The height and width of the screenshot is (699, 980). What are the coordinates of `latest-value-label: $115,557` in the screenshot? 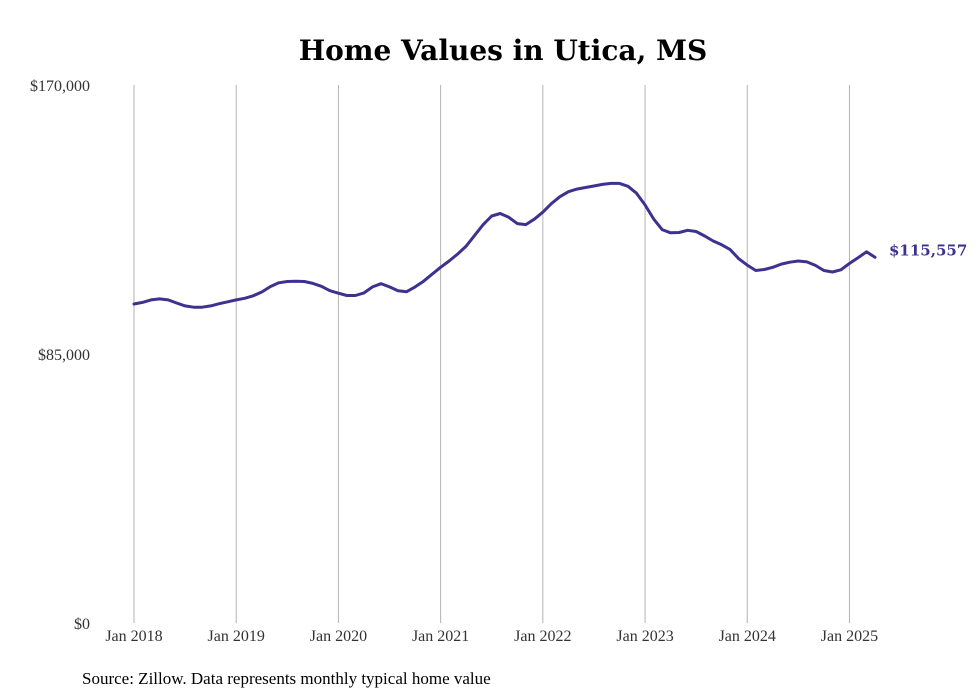 It's located at (928, 250).